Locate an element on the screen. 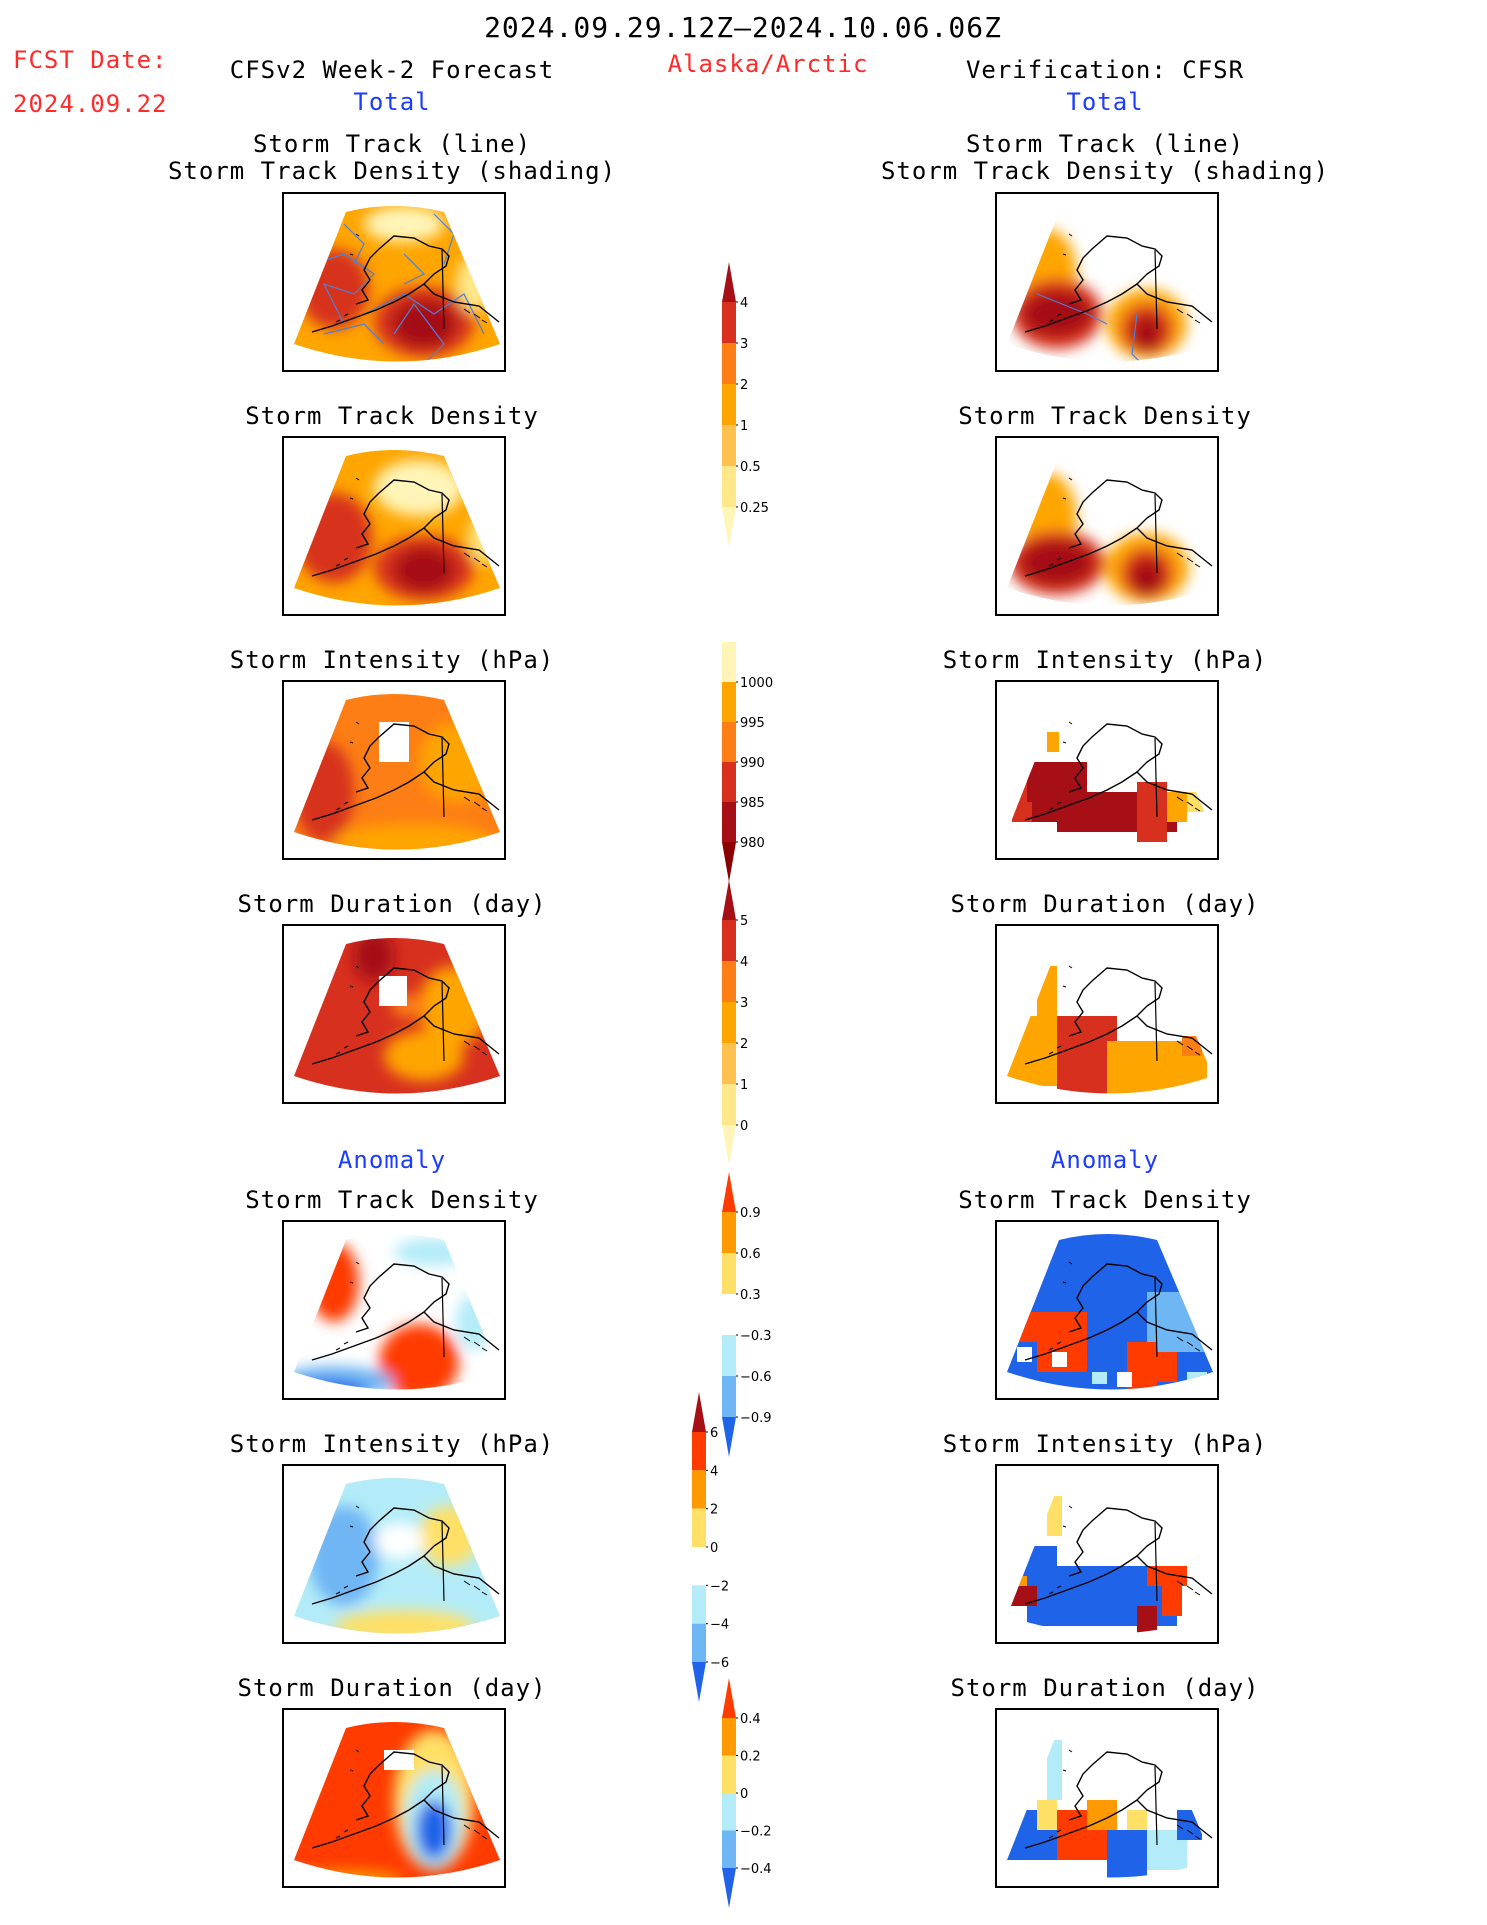 This screenshot has height=1925, width=1487. colorbar-tick-label: 1000 is located at coordinates (756, 683).